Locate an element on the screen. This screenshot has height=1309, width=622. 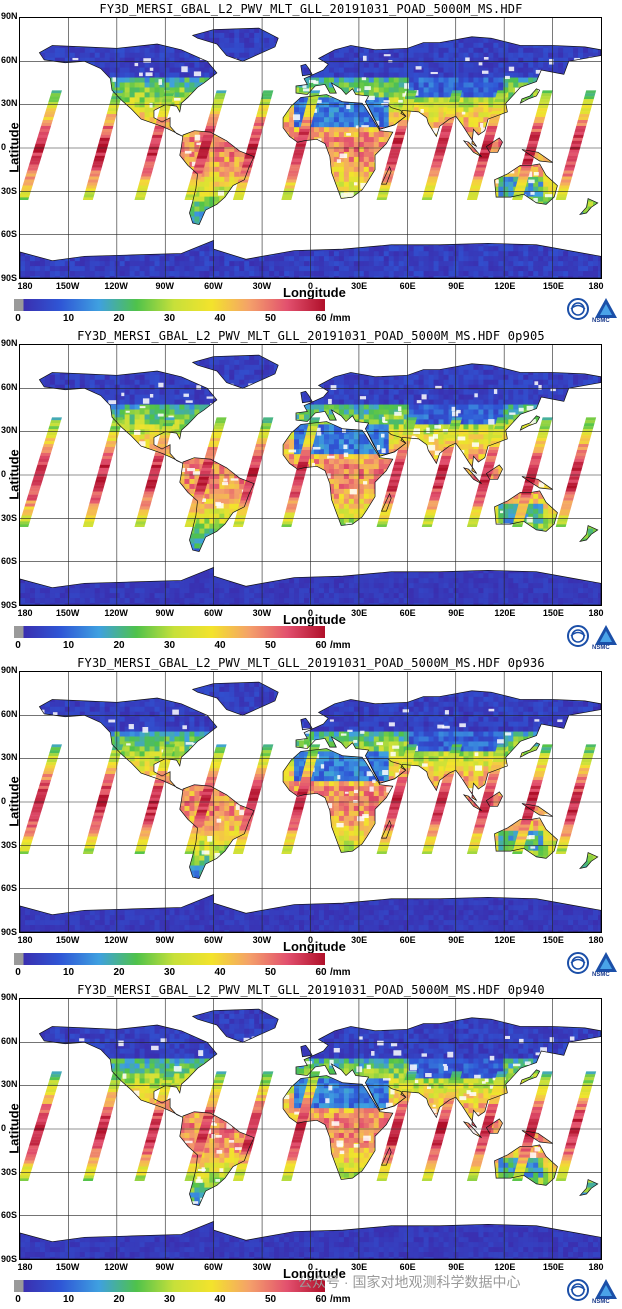
lon-tick-label: 0 is located at coordinates (310, 613).